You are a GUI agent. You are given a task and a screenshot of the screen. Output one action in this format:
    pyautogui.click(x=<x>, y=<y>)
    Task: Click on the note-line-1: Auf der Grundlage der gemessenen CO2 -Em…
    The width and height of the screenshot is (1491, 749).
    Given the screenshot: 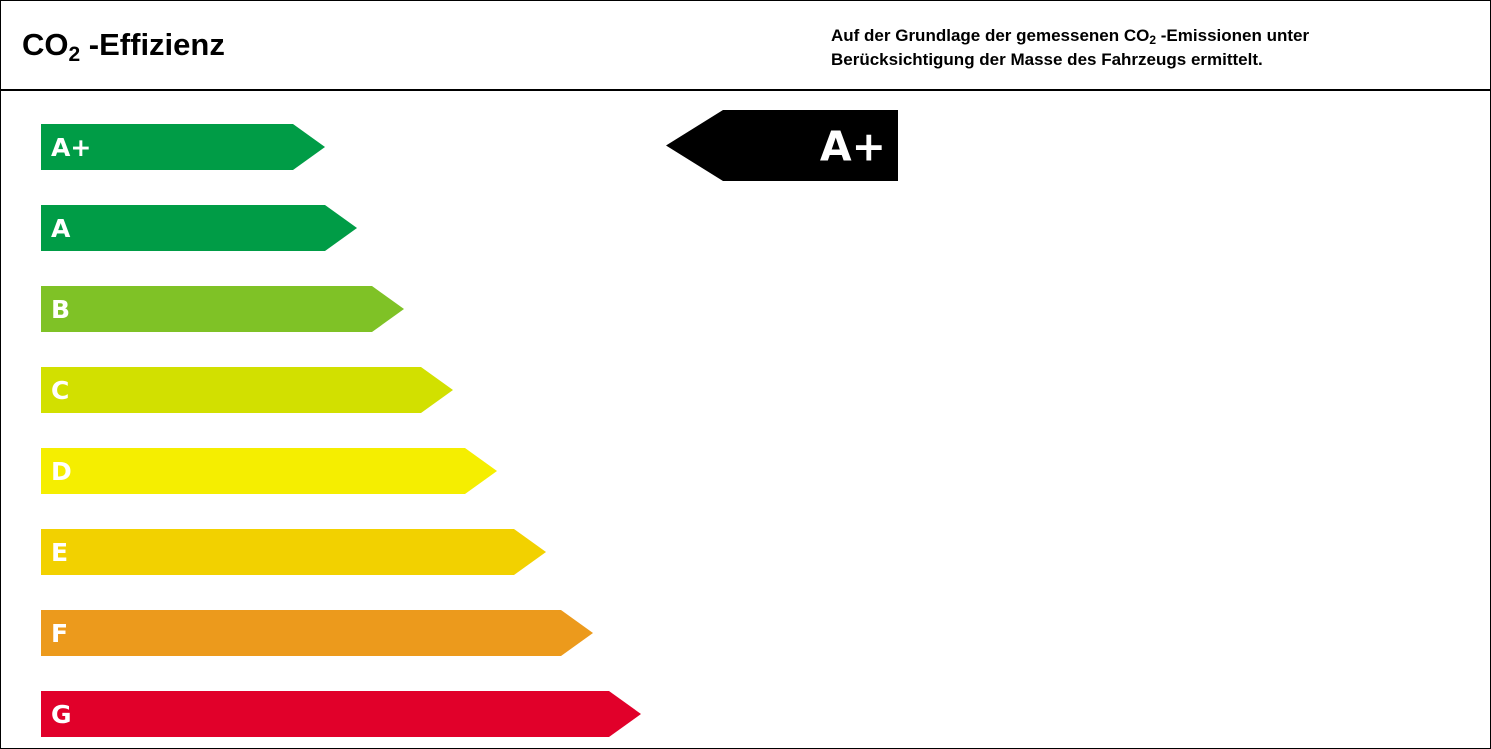 What is the action you would take?
    pyautogui.click(x=1151, y=36)
    